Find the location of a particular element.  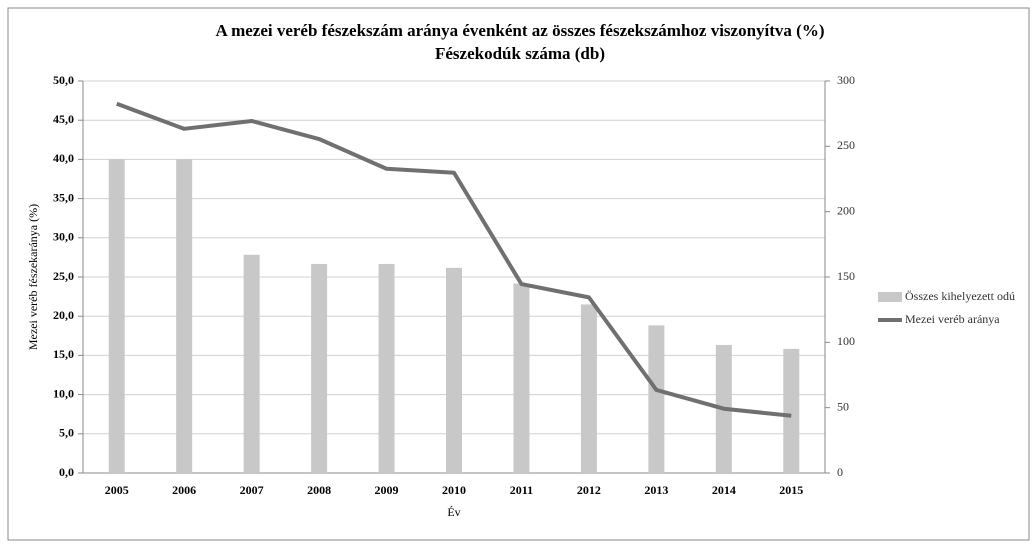

chart-subtitle: Fészekodúk száma (db) is located at coordinates (520, 53).